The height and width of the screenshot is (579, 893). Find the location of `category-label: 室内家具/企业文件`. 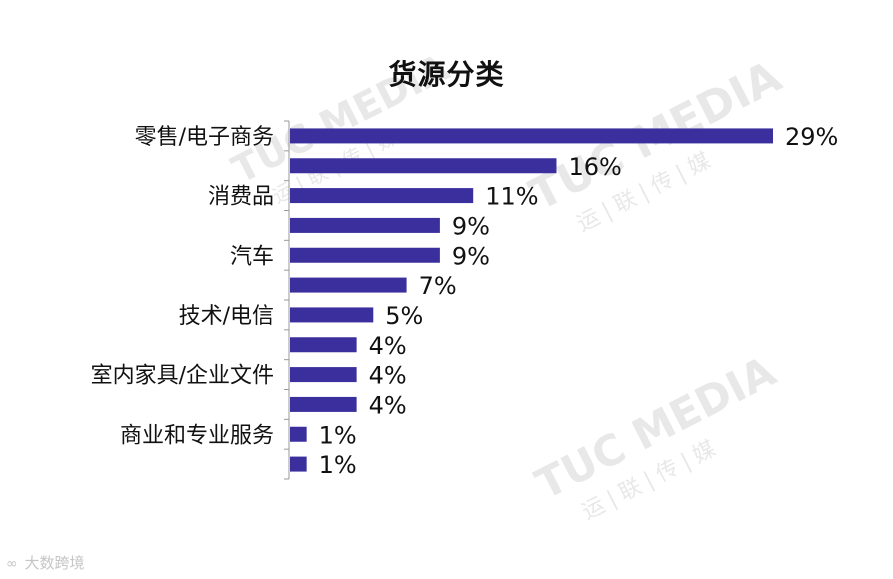

category-label: 室内家具/企业文件 is located at coordinates (182, 376).